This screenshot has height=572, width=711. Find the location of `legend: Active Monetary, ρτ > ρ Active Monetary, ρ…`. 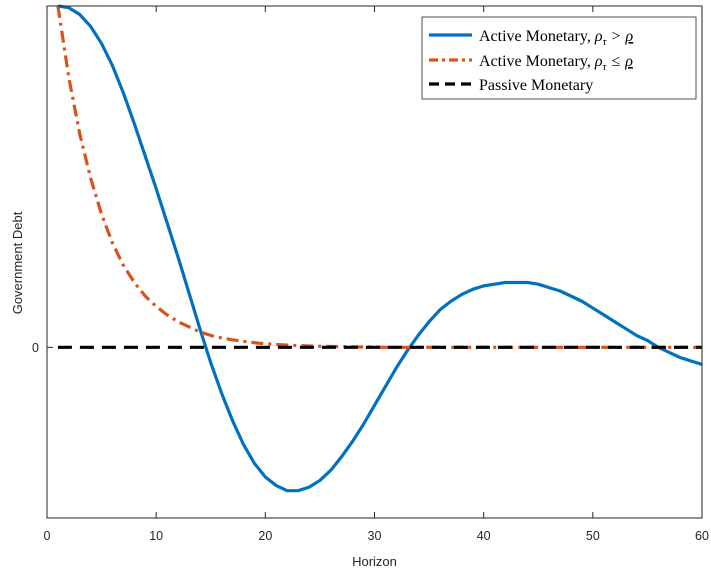

legend: Active Monetary, ρτ > ρ Active Monetary, ρ… is located at coordinates (559, 58).